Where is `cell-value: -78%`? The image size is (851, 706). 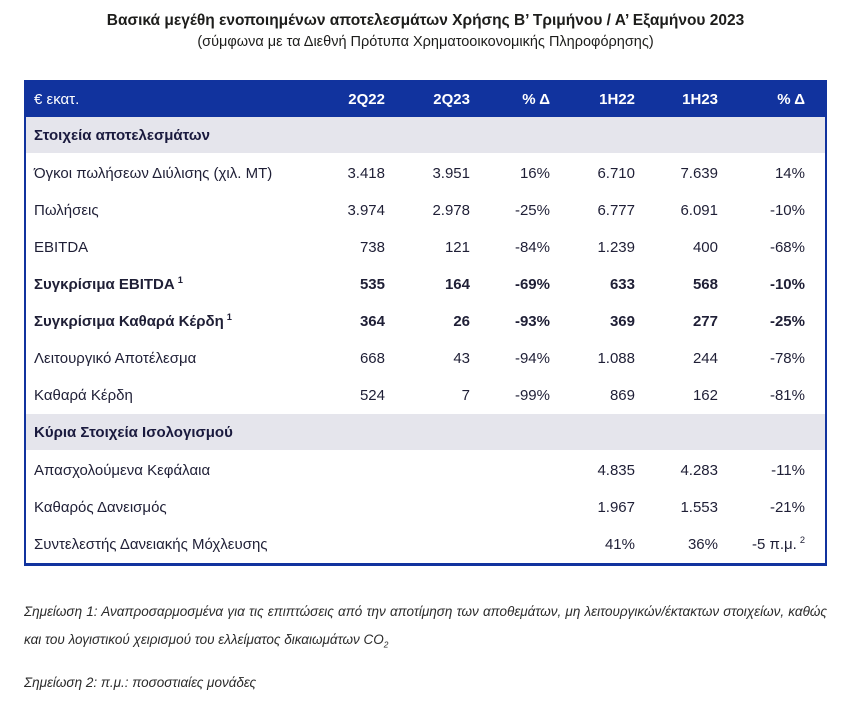
cell-value: -78% is located at coordinates (787, 358).